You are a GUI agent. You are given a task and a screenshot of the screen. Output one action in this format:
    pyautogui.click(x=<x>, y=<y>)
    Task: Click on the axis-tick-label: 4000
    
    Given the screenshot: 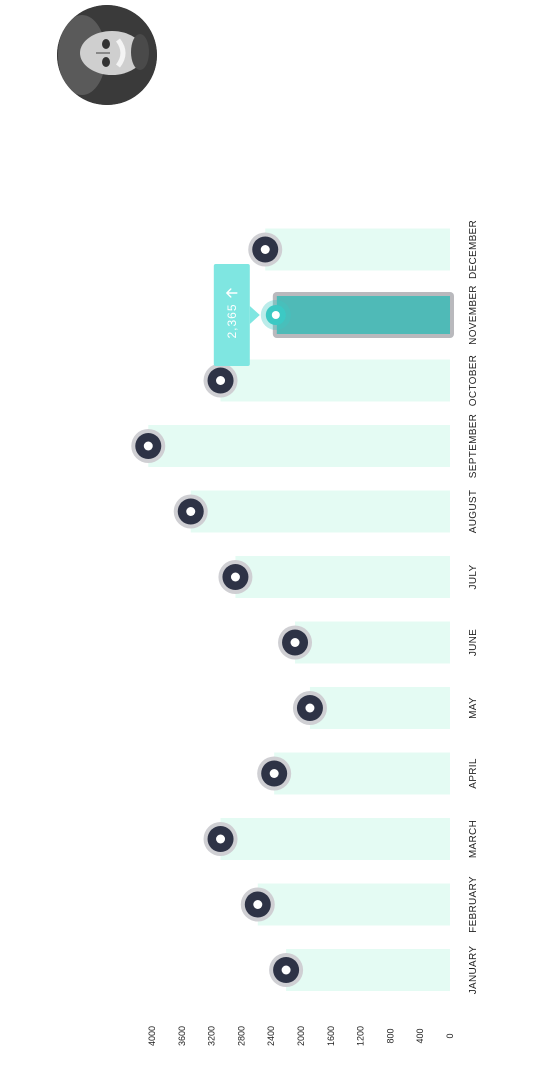 What is the action you would take?
    pyautogui.click(x=152, y=1036)
    